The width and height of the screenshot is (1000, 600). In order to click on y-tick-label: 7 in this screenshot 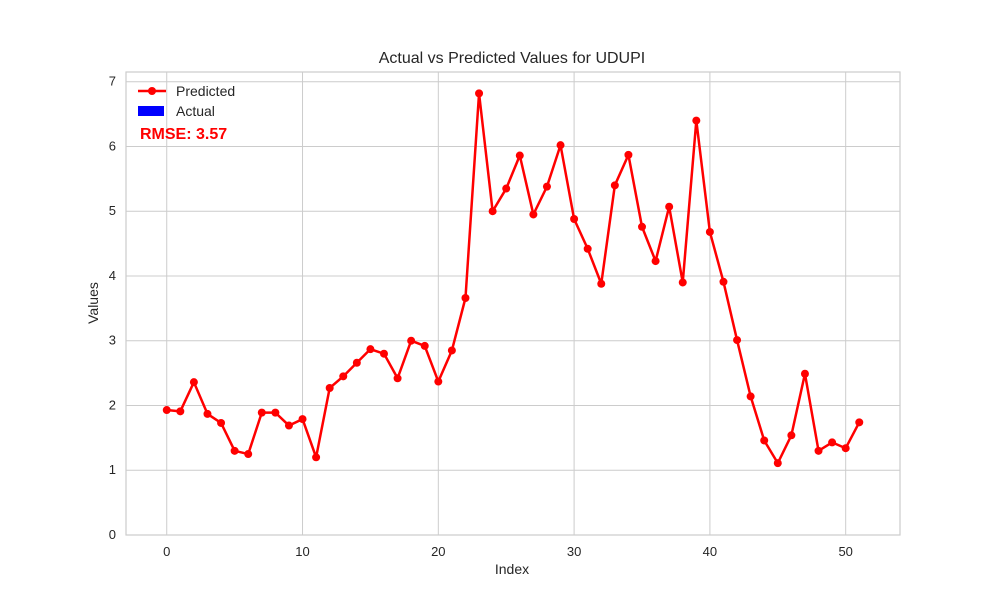, I will do `click(112, 81)`.